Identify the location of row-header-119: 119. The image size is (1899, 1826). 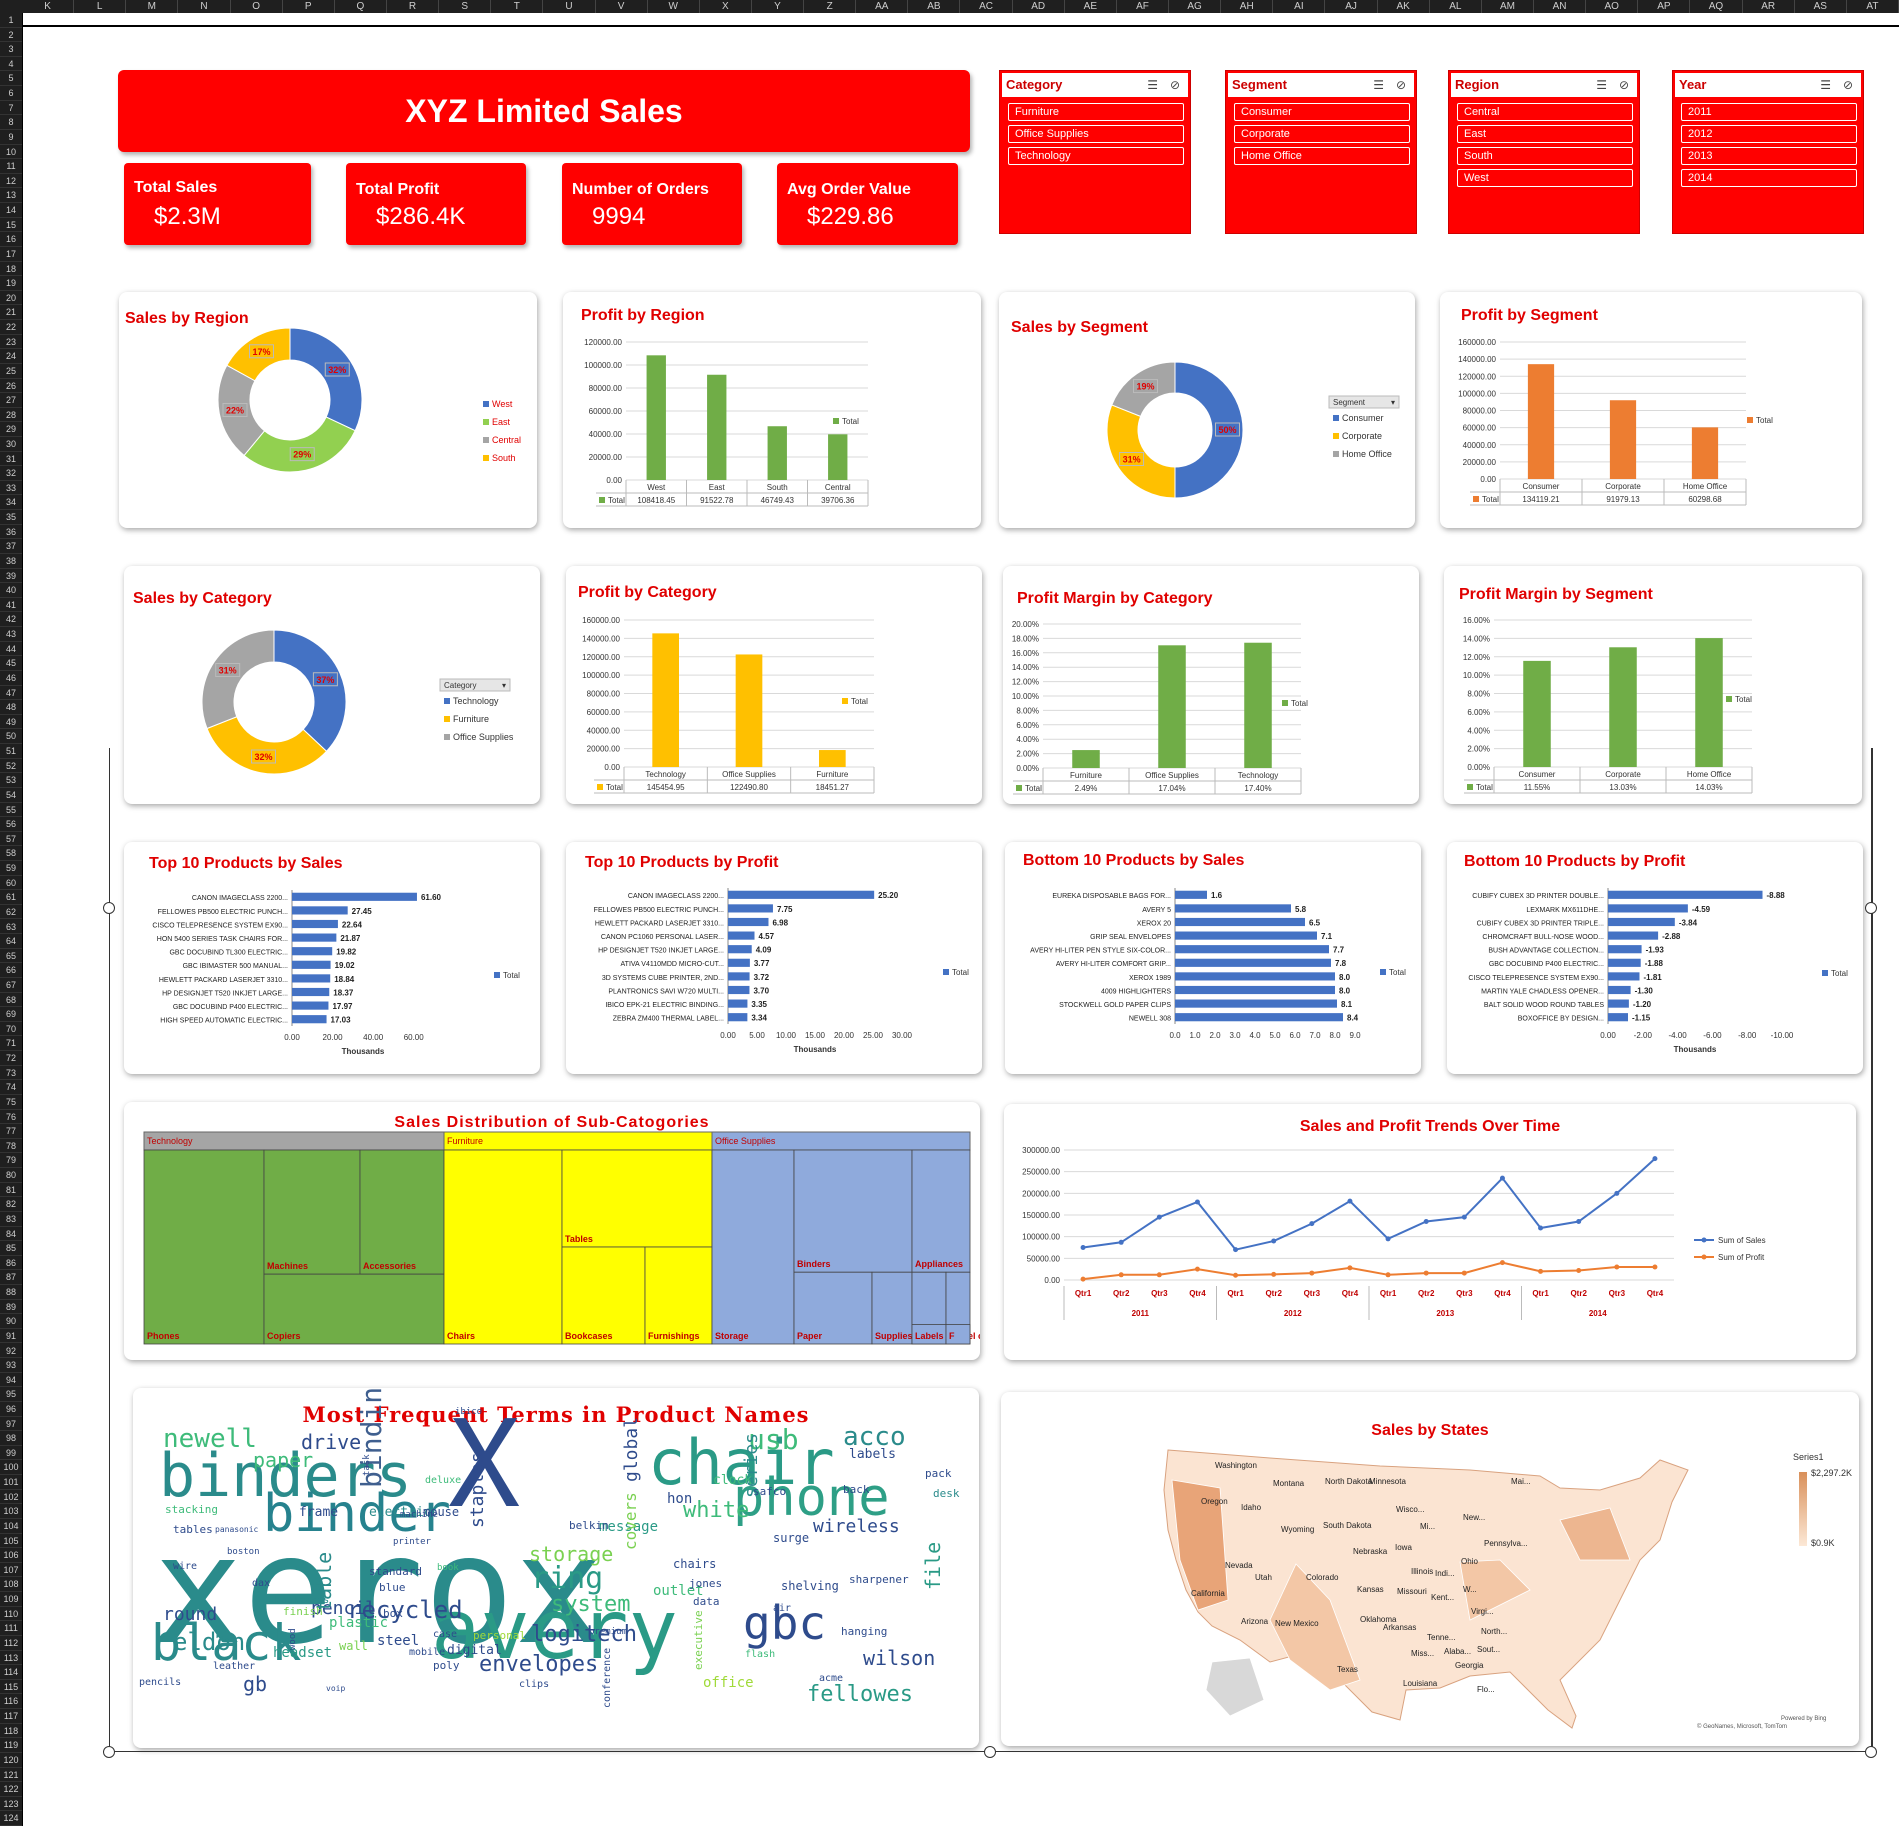
(11, 1745).